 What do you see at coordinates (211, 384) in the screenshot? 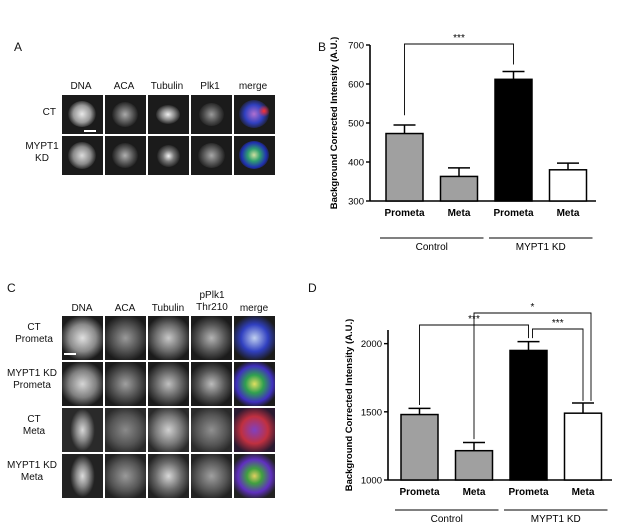
I see `panel-c-image-kd-prometa-pplk1` at bounding box center [211, 384].